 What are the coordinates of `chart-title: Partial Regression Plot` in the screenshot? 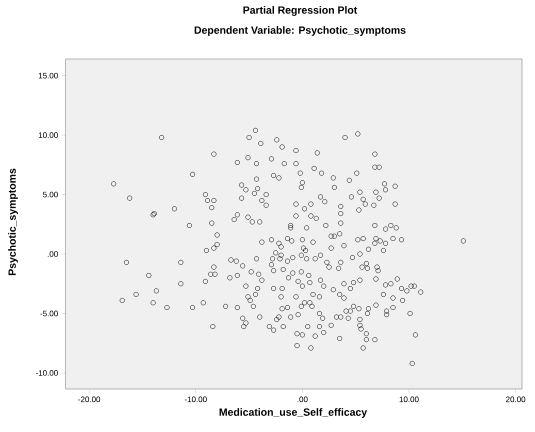 It's located at (300, 11).